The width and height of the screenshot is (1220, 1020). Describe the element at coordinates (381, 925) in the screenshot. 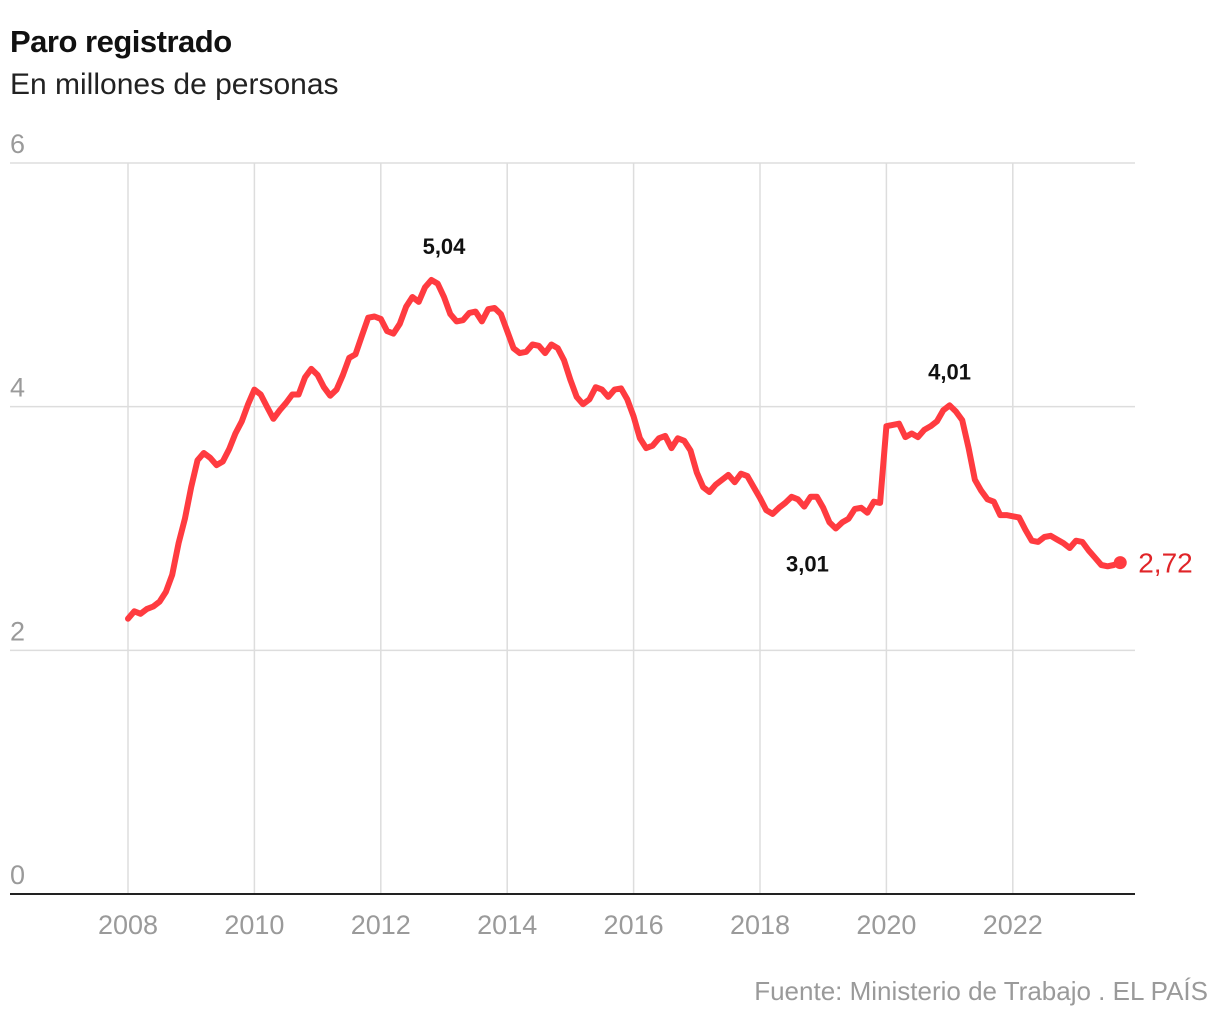

I see `x-tick-label: 2012` at that location.